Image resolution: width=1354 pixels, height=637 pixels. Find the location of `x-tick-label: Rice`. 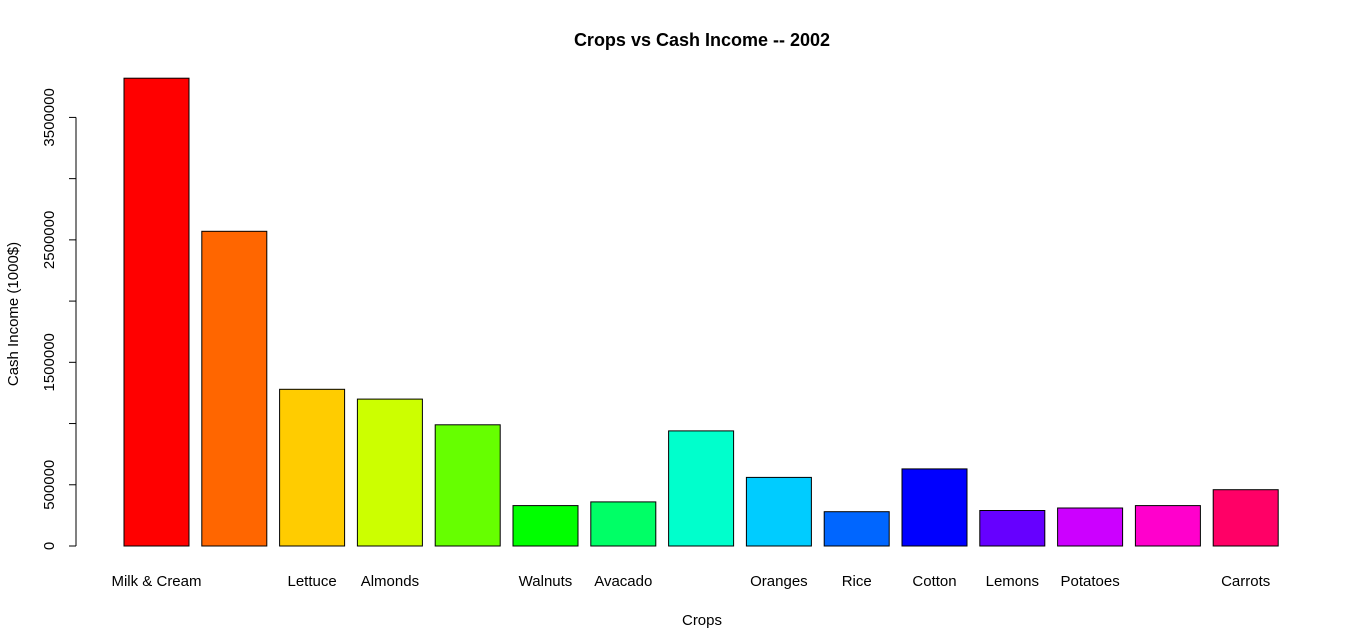

x-tick-label: Rice is located at coordinates (857, 581).